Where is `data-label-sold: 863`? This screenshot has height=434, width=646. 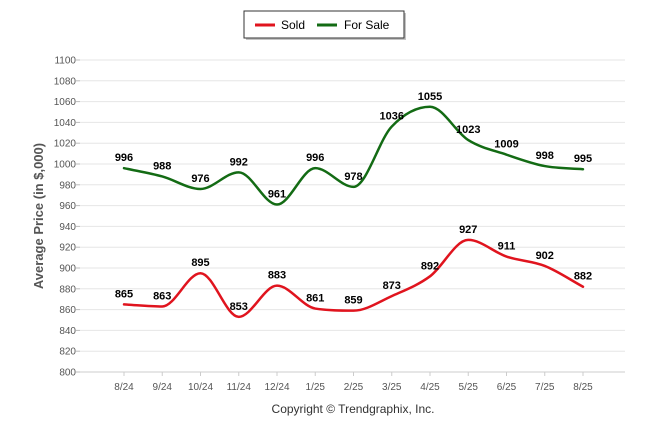
data-label-sold: 863 is located at coordinates (162, 296).